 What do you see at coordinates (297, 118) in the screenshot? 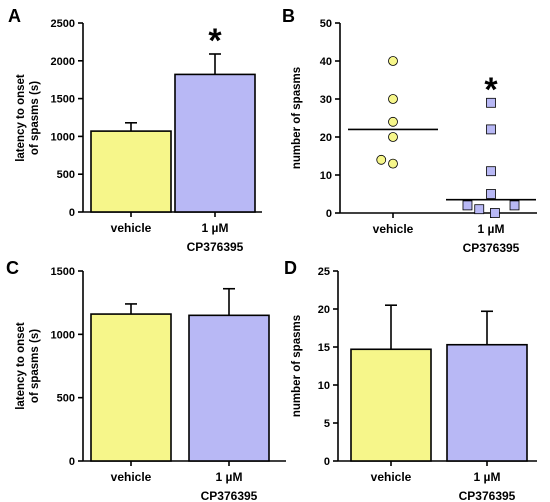
I see `y-axis-label-b: number of spasms` at bounding box center [297, 118].